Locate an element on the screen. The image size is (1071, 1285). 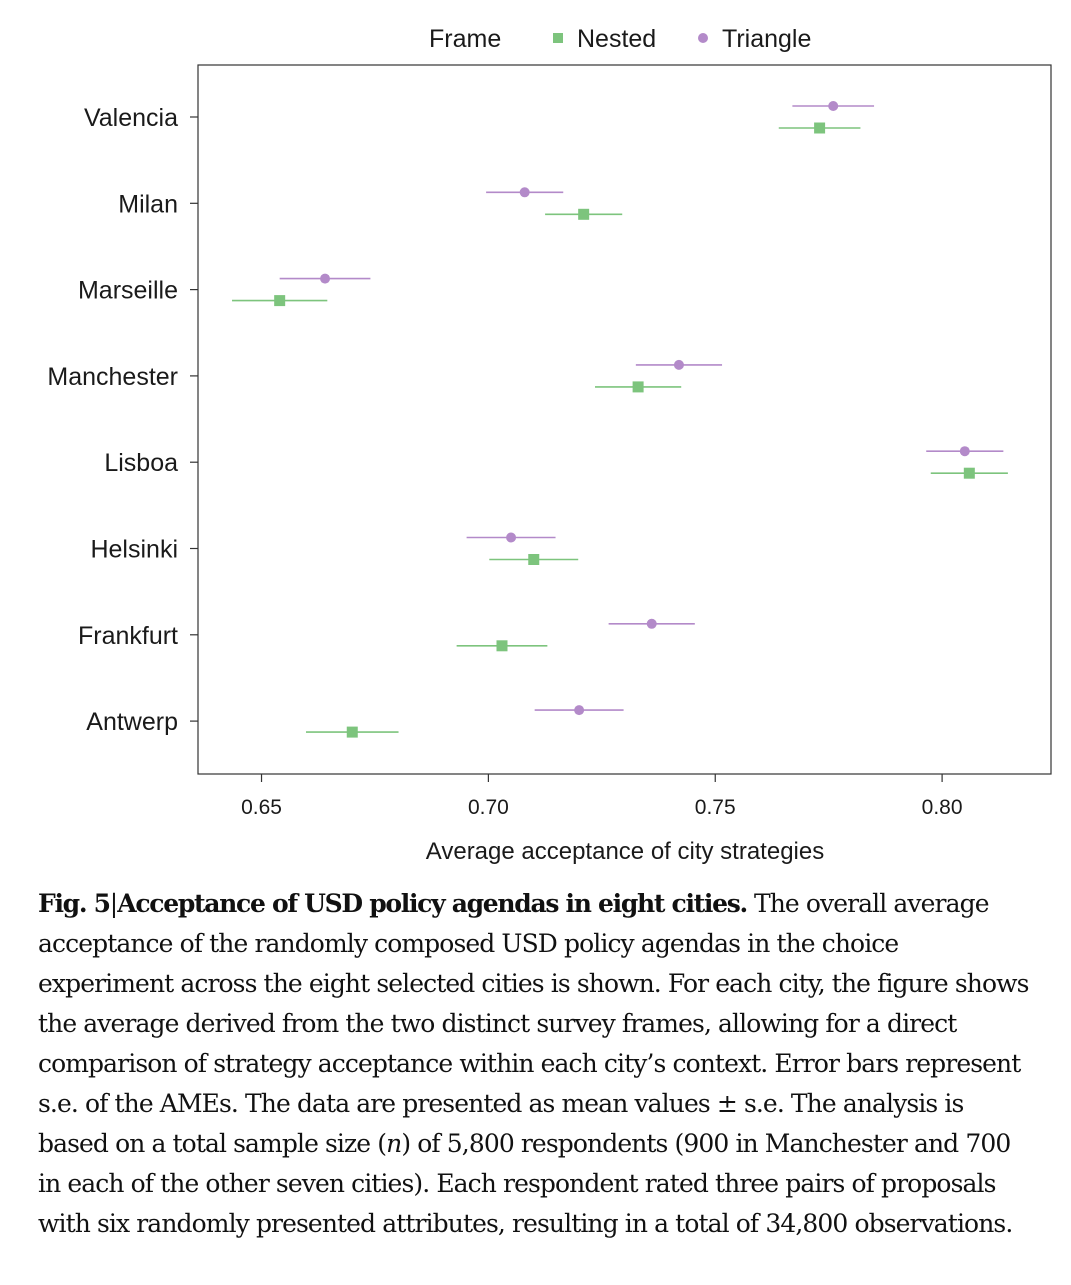
point-triangle-frankfurt is located at coordinates (651, 623).